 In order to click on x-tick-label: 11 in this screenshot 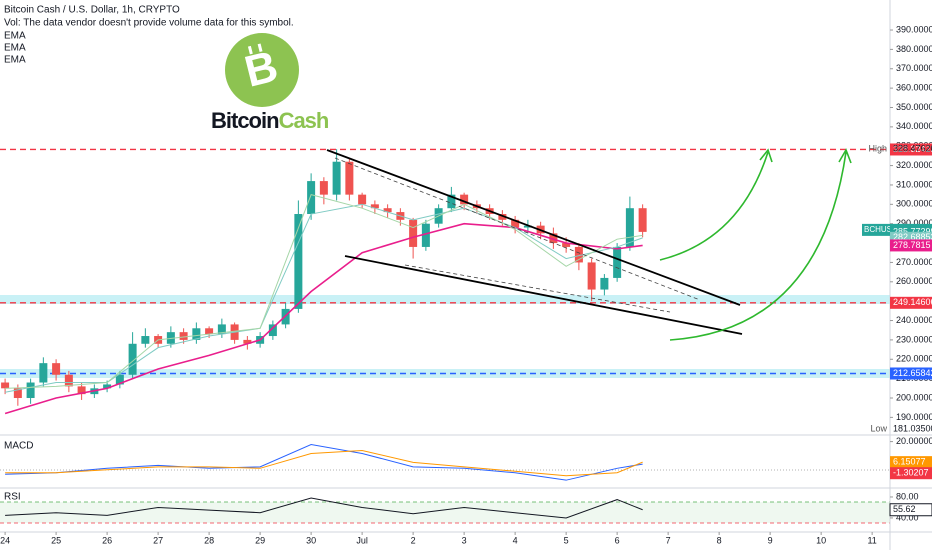, I will do `click(871, 540)`.